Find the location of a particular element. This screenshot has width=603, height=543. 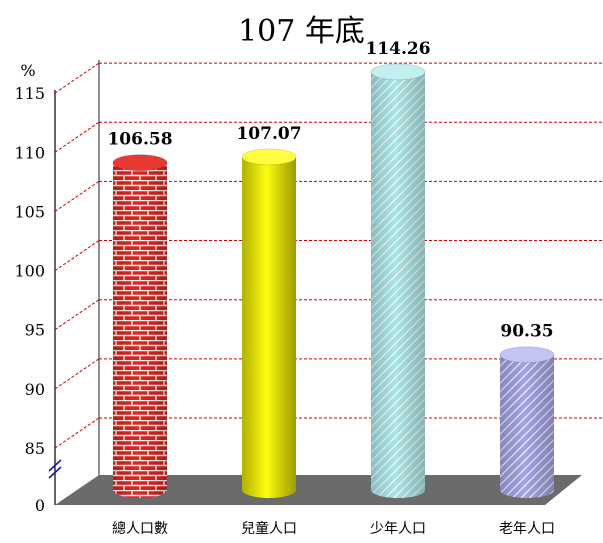

y-tick-label: 105 is located at coordinates (29, 211).